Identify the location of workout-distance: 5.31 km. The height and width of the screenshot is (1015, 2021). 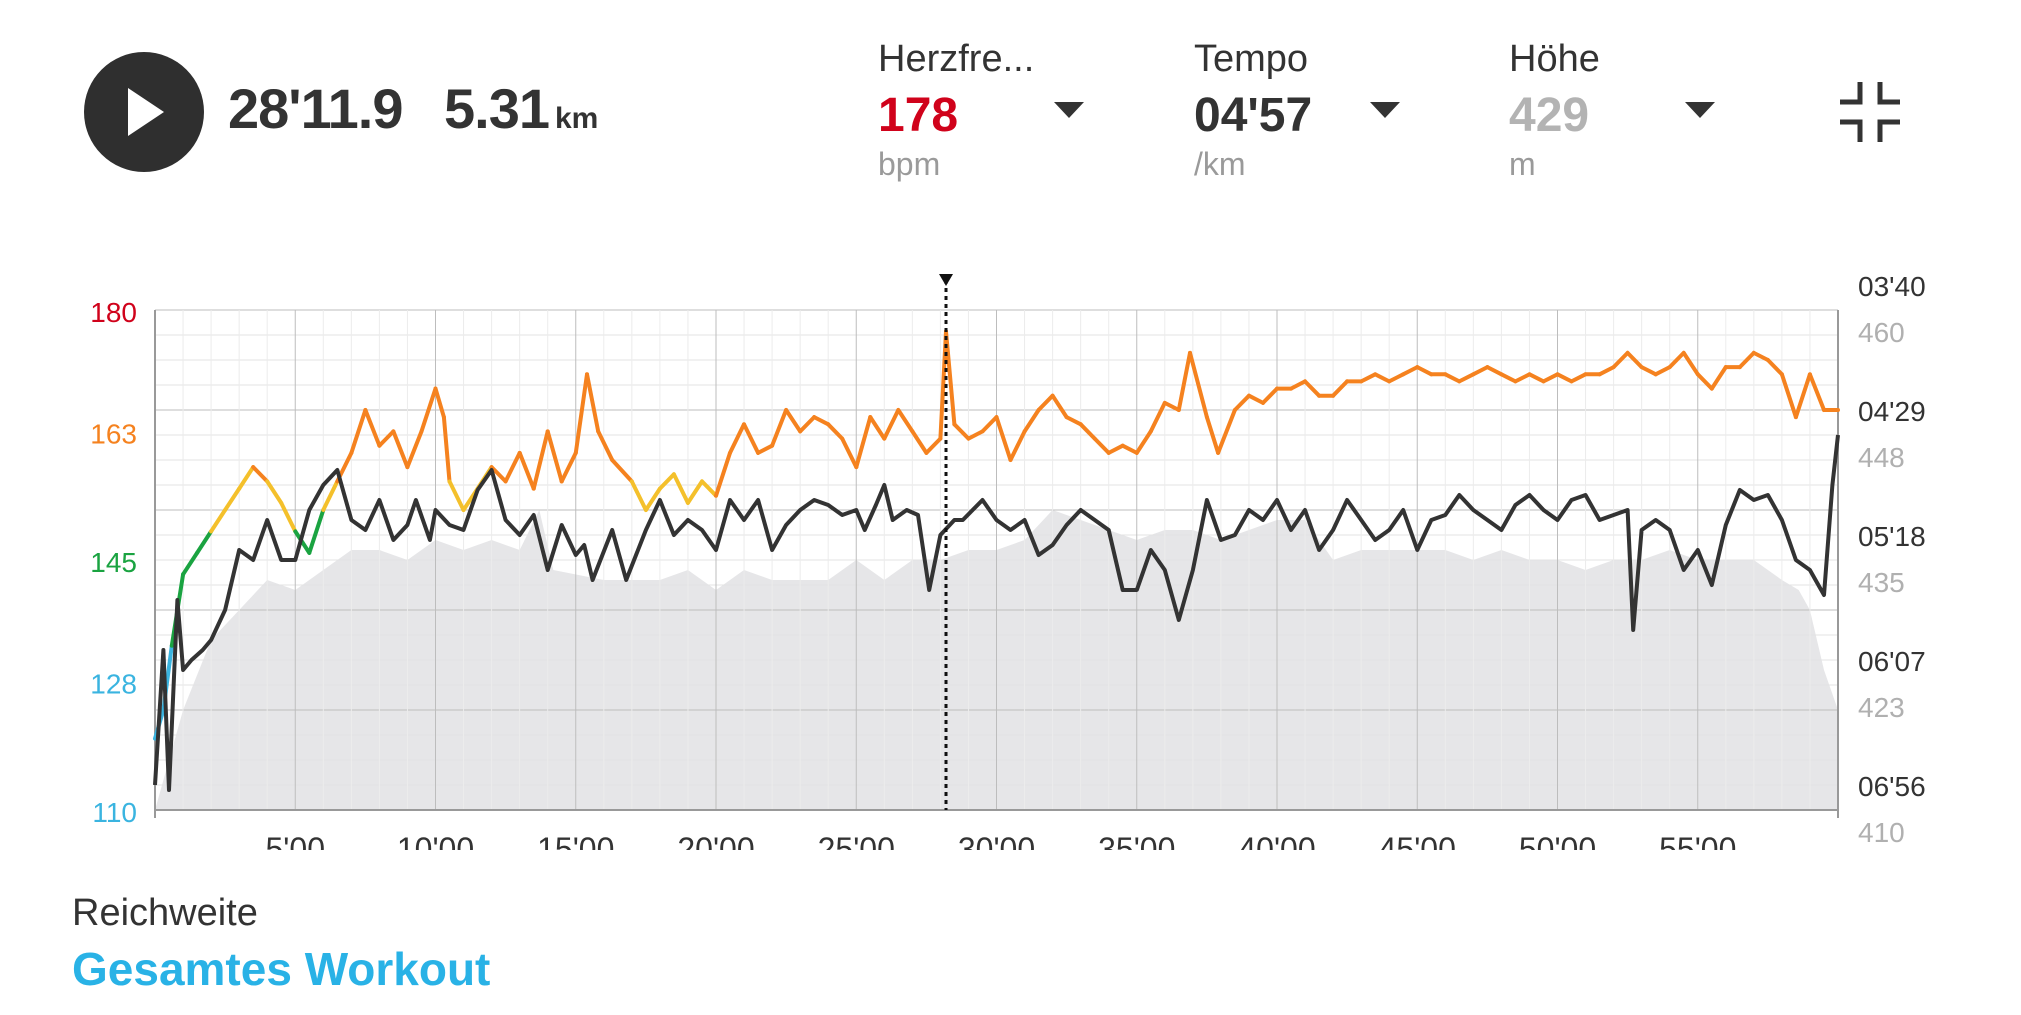
(521, 108).